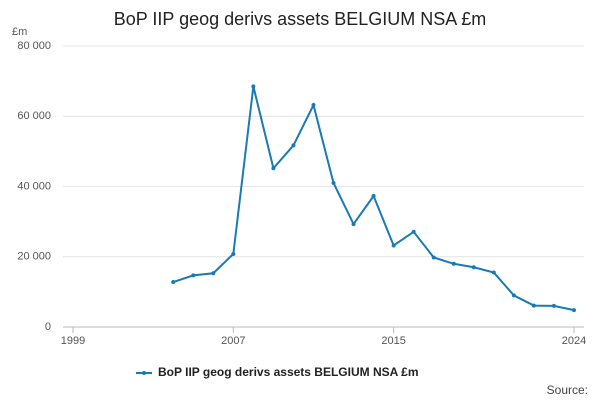  Describe the element at coordinates (233, 341) in the screenshot. I see `x-tick-label: 2007` at that location.